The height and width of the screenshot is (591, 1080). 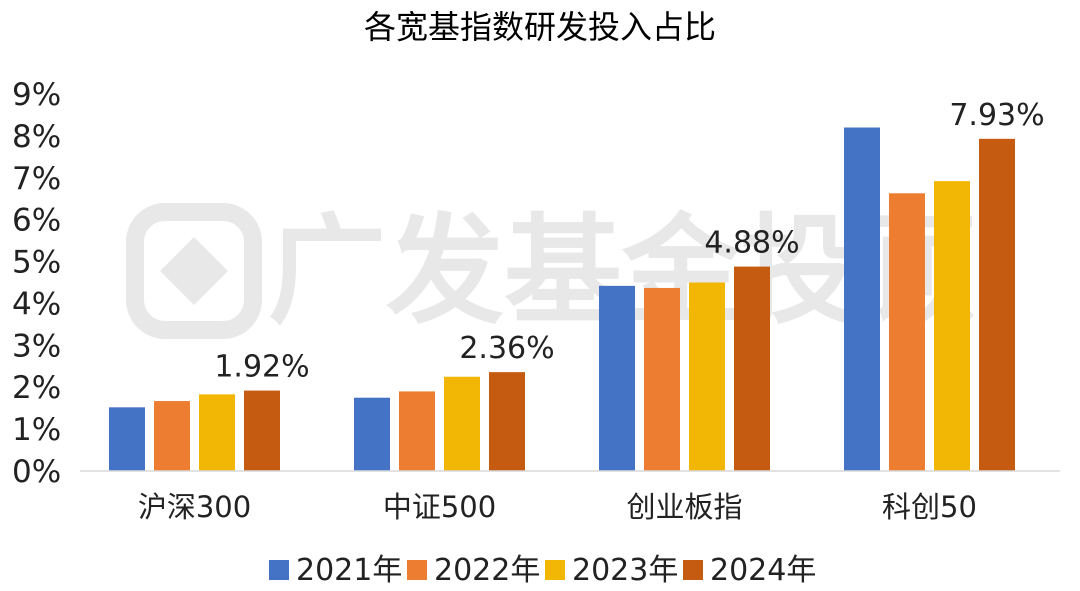 What do you see at coordinates (625, 570) in the screenshot?
I see `legend-label: 2023年` at bounding box center [625, 570].